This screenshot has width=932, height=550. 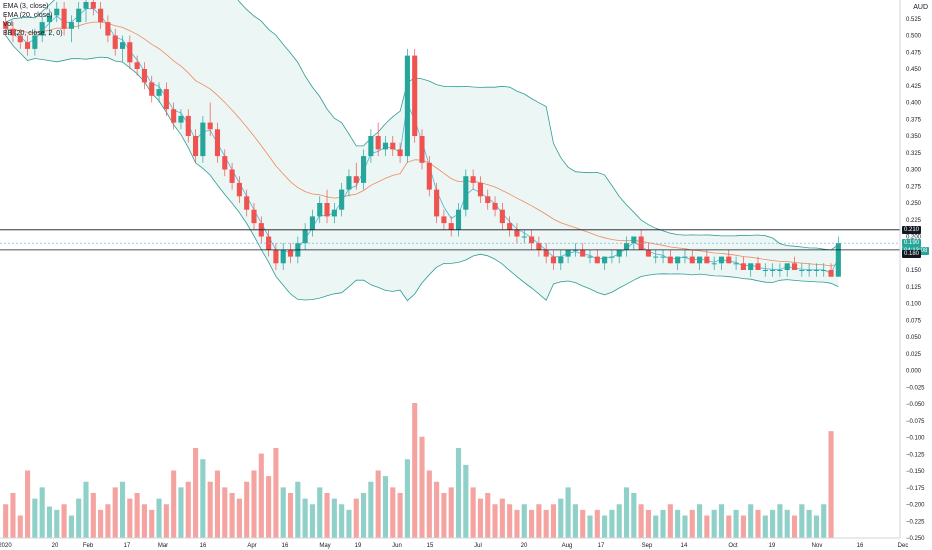 What do you see at coordinates (914, 305) in the screenshot?
I see `y-tick-label: 0.100` at bounding box center [914, 305].